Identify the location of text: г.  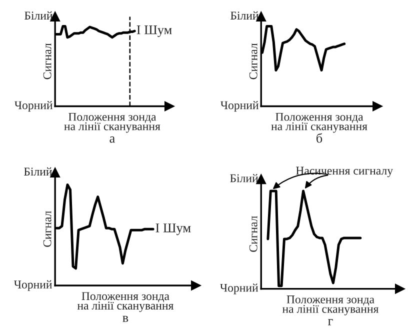
(330, 322).